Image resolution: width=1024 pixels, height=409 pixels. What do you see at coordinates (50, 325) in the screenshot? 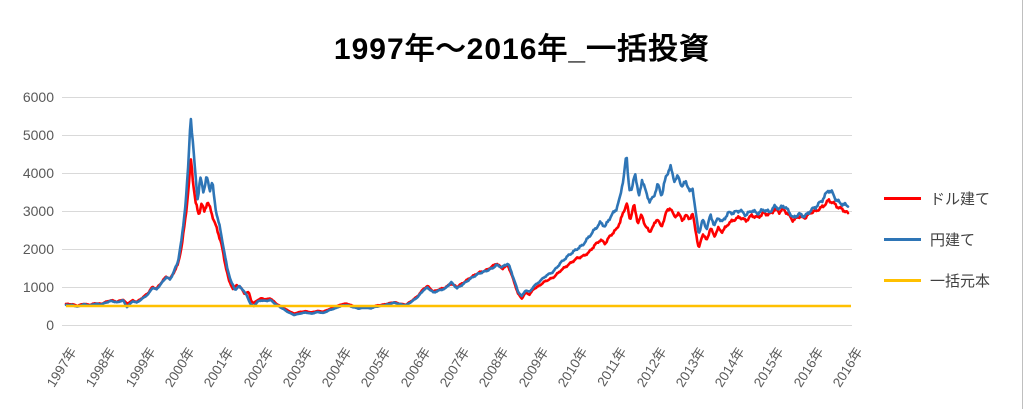
I see `y-tick-label: 0` at bounding box center [50, 325].